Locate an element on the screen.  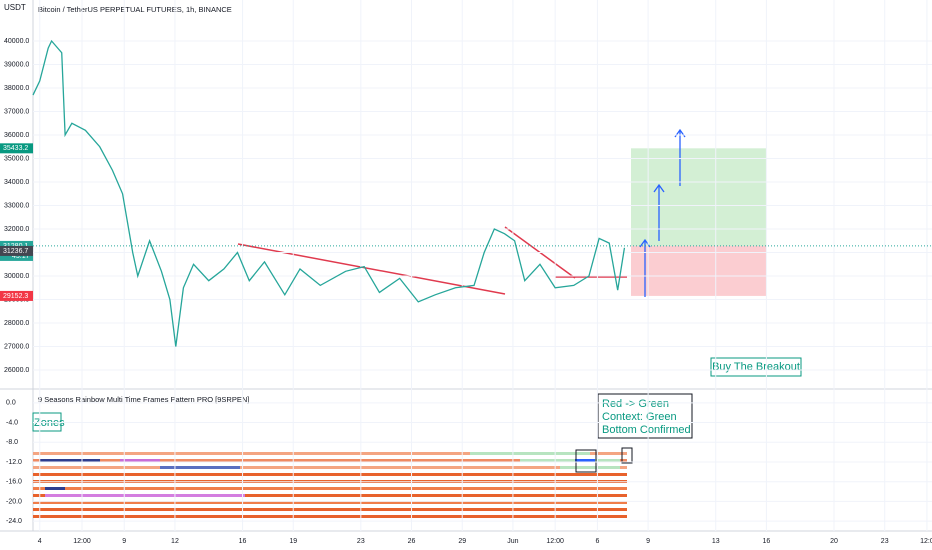
x-tick-label: 20 is located at coordinates (834, 541).